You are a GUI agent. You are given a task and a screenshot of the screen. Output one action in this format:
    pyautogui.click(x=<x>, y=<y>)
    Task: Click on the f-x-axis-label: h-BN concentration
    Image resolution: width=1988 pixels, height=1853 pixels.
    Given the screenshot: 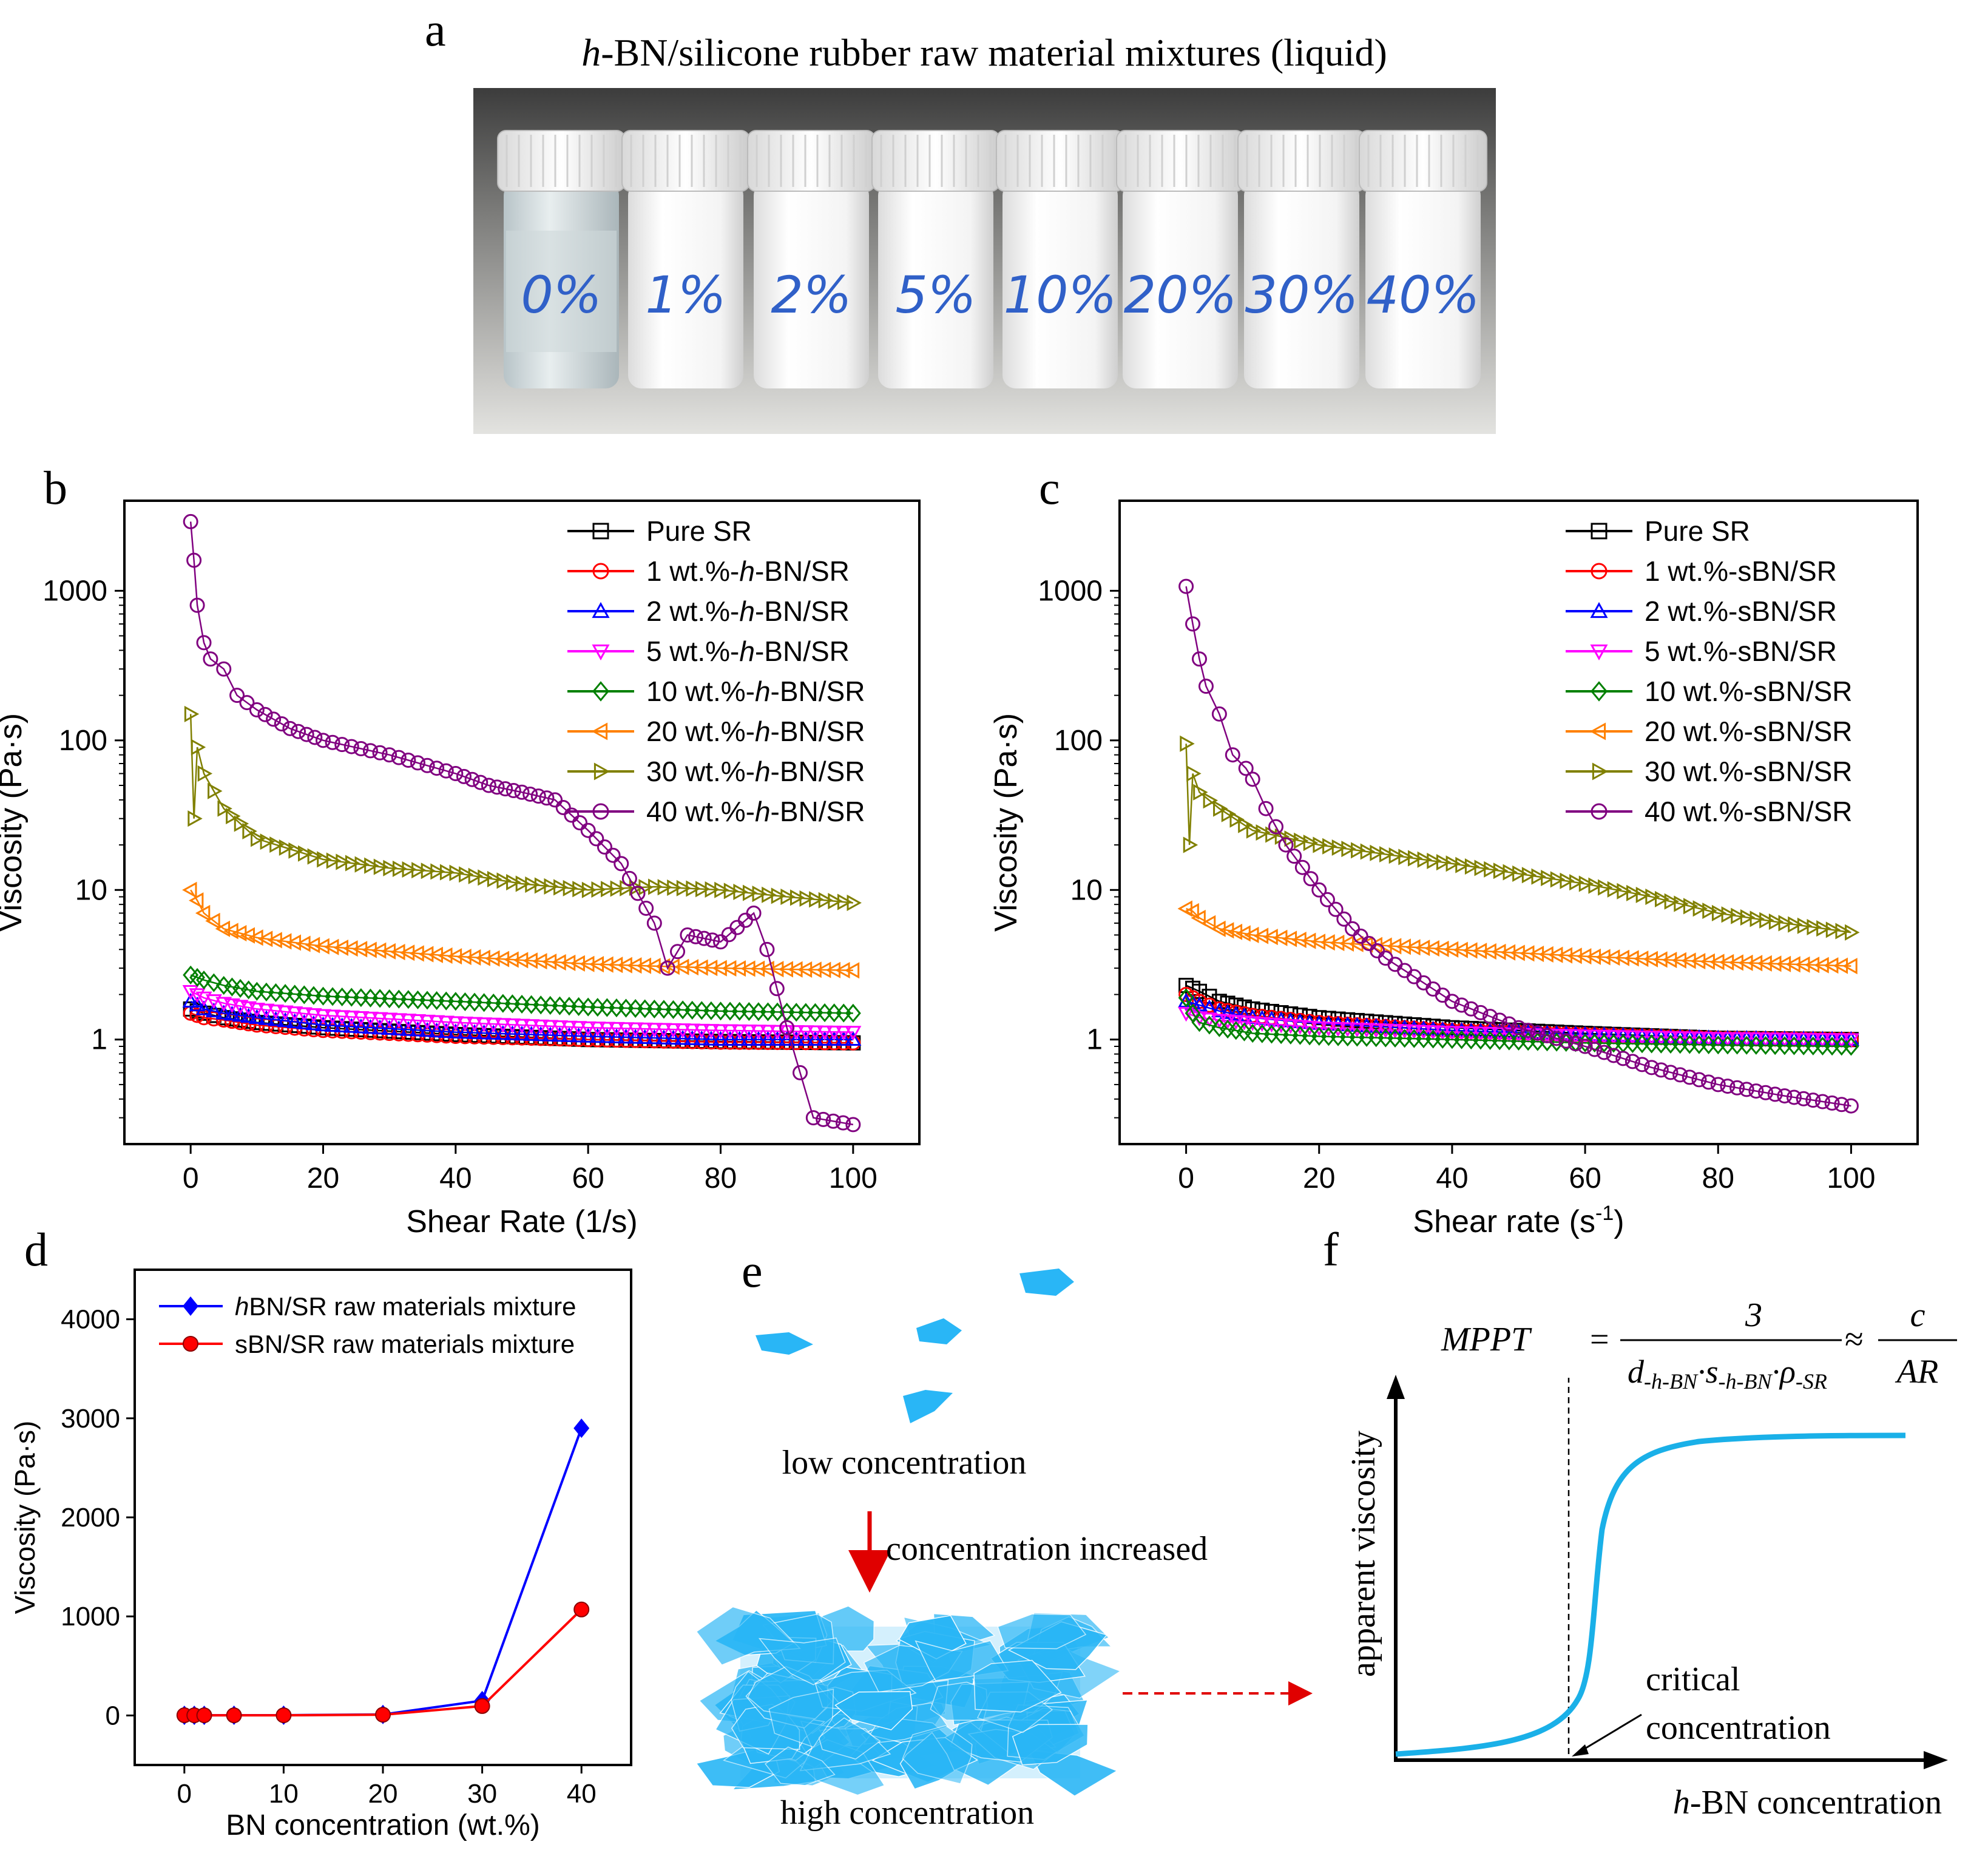 What is the action you would take?
    pyautogui.click(x=1807, y=1802)
    